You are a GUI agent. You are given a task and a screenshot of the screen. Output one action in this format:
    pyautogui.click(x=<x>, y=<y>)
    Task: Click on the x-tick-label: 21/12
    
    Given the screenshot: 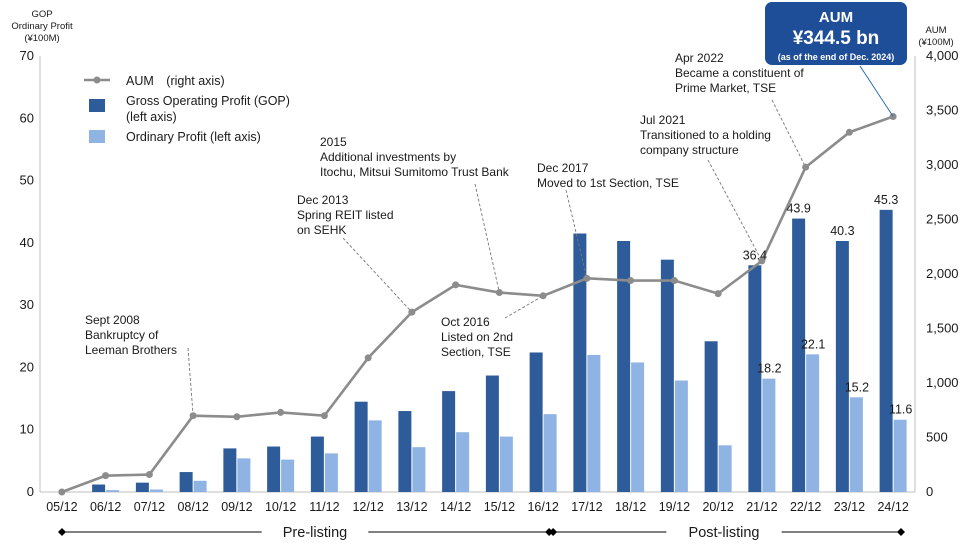 What is the action you would take?
    pyautogui.click(x=761, y=507)
    